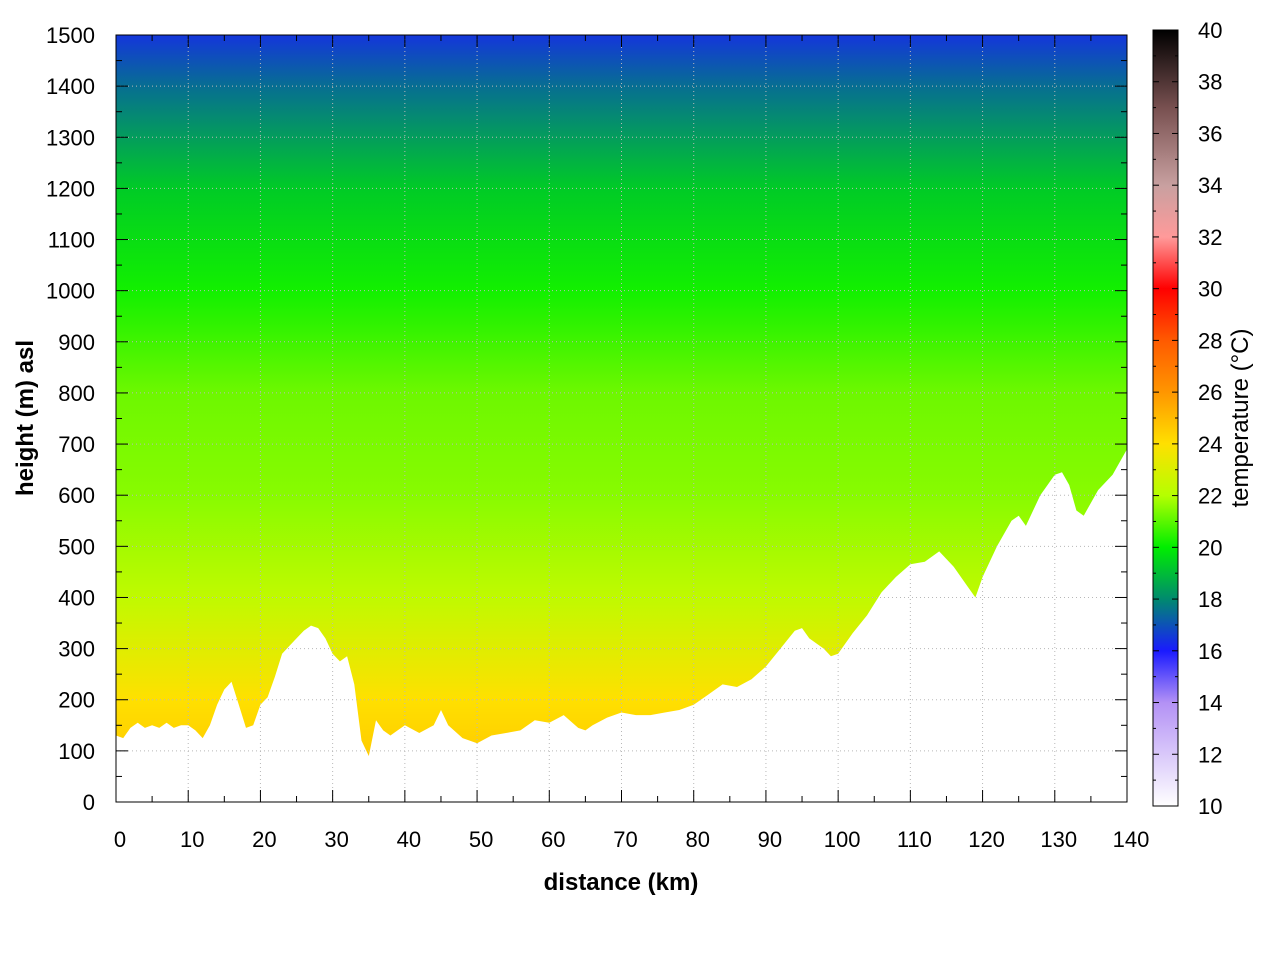 The height and width of the screenshot is (960, 1280). I want to click on y-tick-label: 600, so click(76, 495).